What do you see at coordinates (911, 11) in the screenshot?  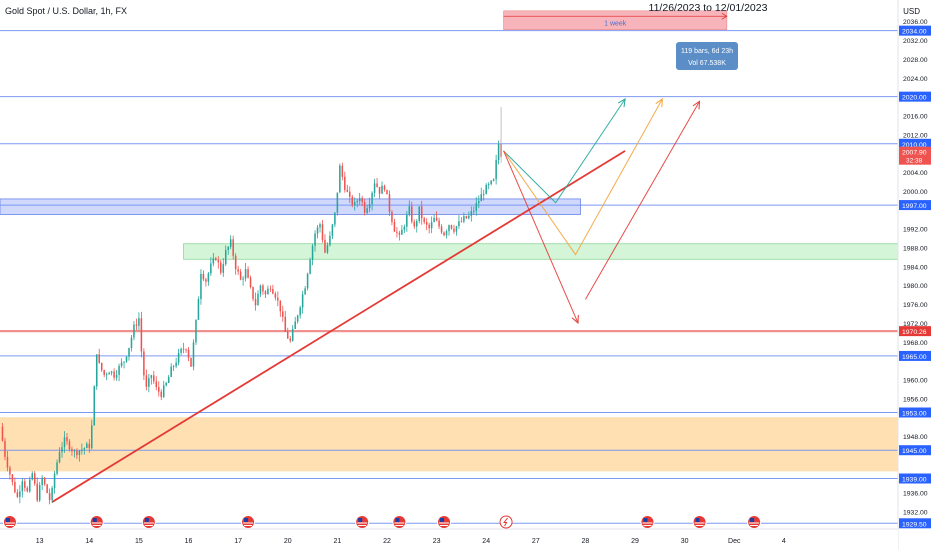 I see `currency-label: USD` at bounding box center [911, 11].